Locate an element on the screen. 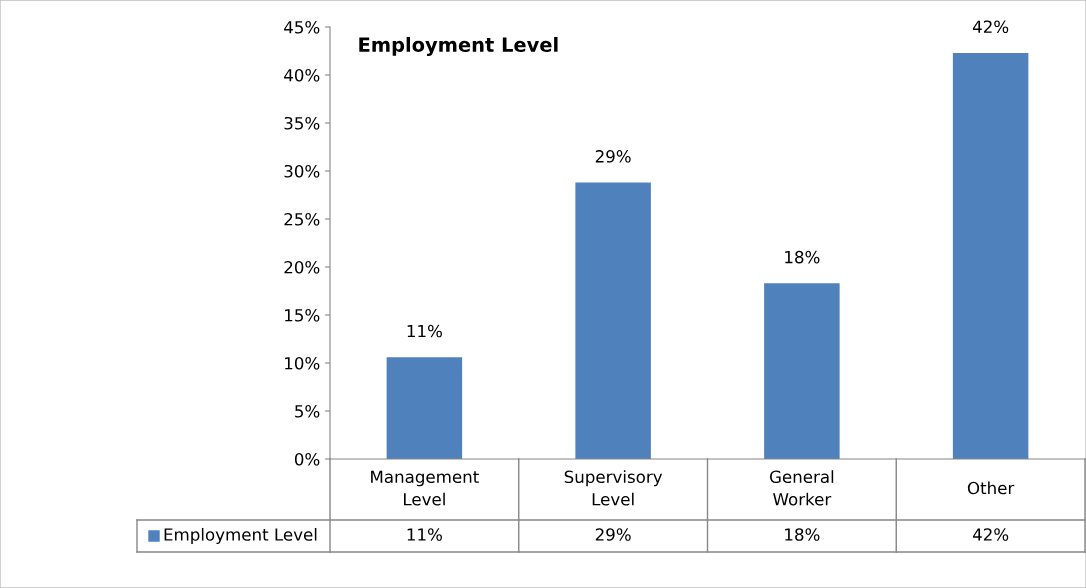  y-tick-label: 0% is located at coordinates (307, 459).